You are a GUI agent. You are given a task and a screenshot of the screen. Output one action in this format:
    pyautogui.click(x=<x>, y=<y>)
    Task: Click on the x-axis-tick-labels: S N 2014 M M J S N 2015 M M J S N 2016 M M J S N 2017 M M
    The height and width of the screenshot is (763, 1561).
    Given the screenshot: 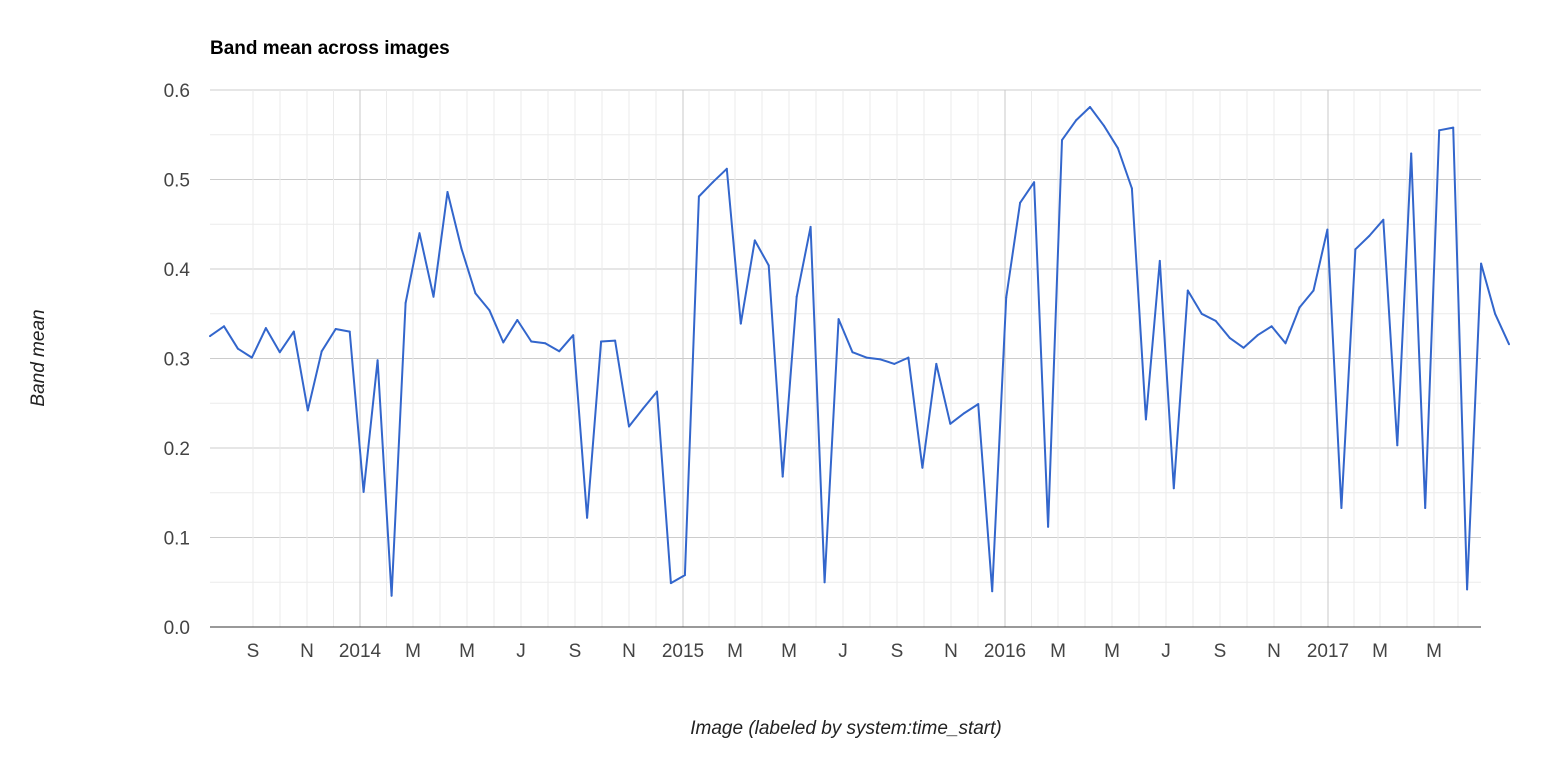 What is the action you would take?
    pyautogui.click(x=844, y=651)
    